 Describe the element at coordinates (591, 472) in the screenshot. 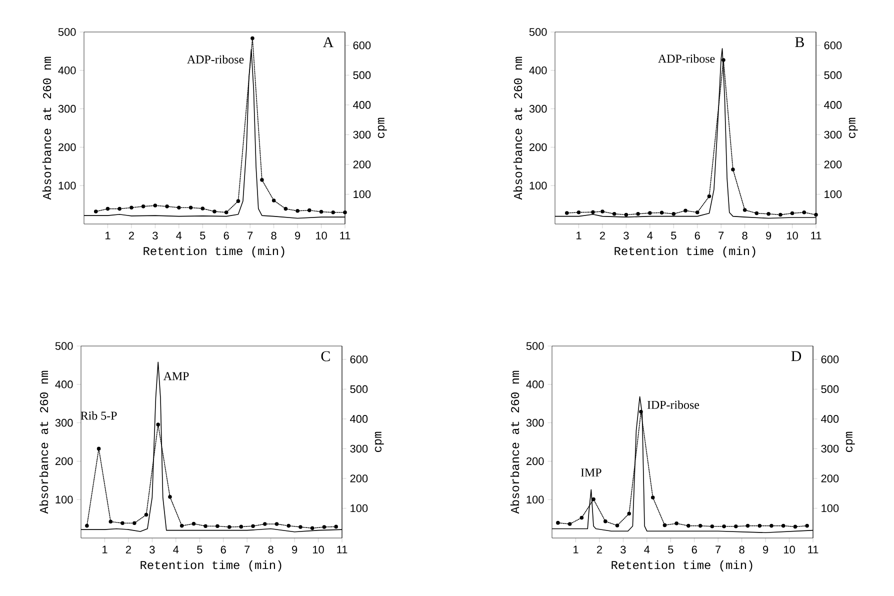

I see `annotation: IMP` at that location.